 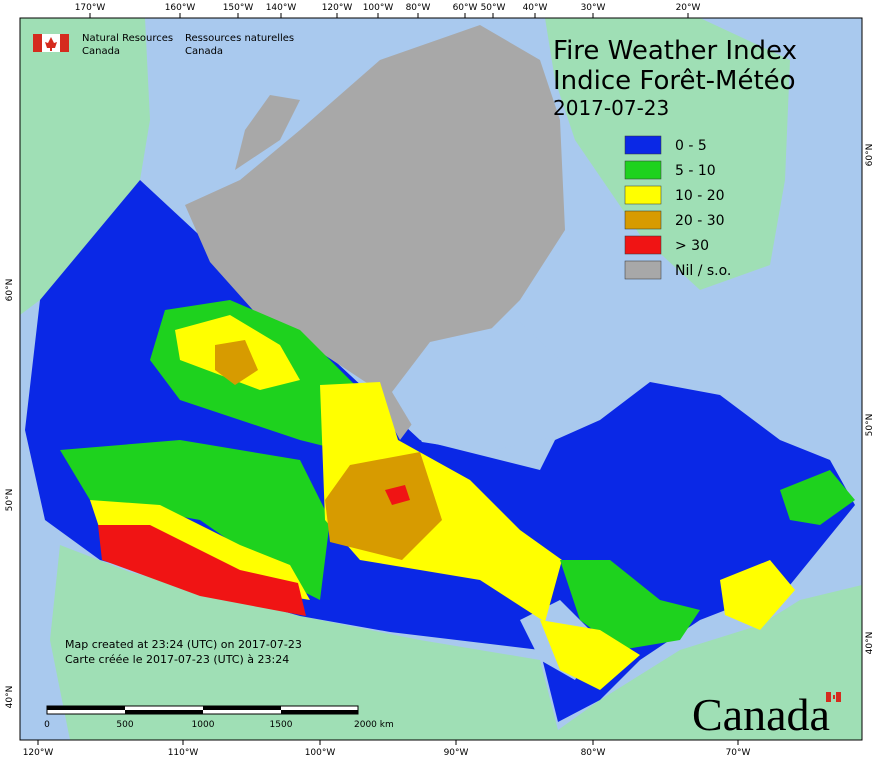 I want to click on fwi-red-south, so click(x=202, y=570).